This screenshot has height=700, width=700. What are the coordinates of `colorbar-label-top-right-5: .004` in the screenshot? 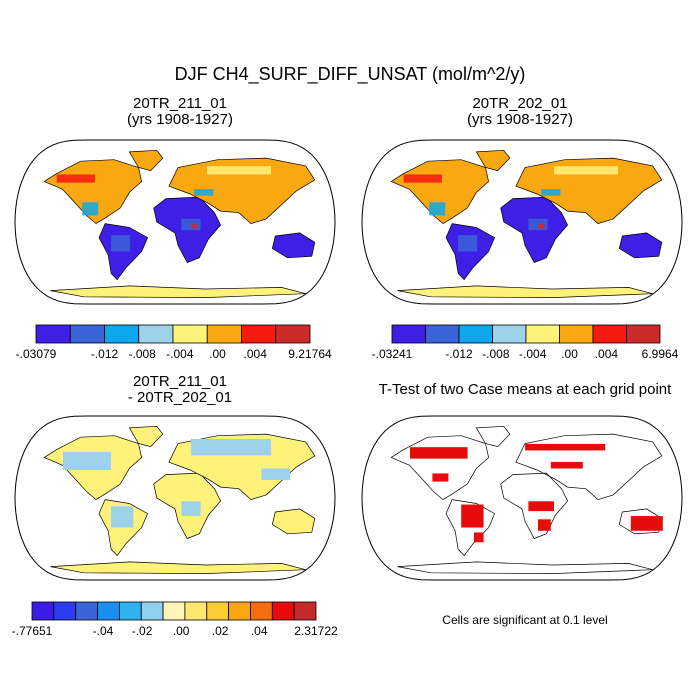 It's located at (607, 354).